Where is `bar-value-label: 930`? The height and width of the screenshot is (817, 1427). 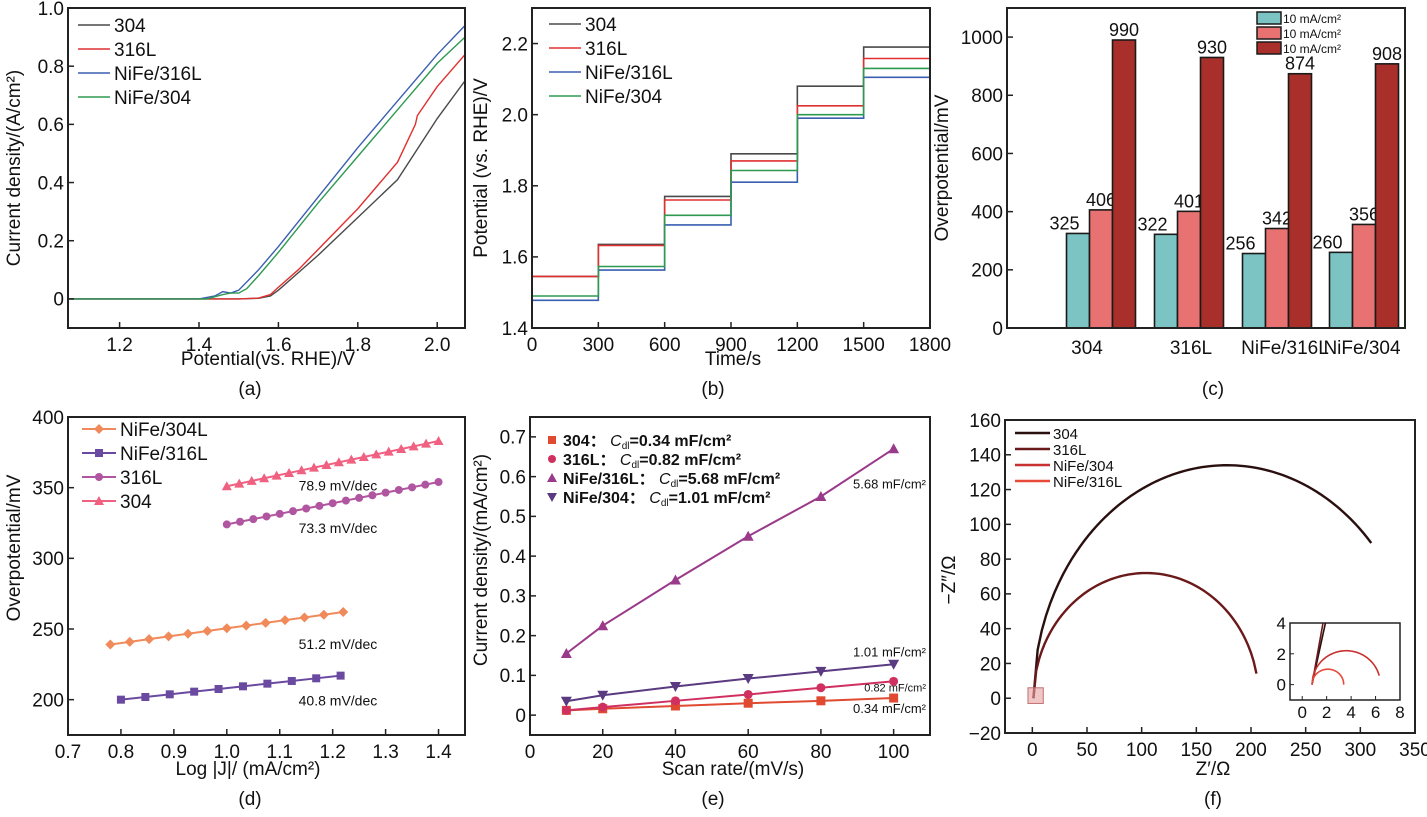
bar-value-label: 930 is located at coordinates (1212, 47).